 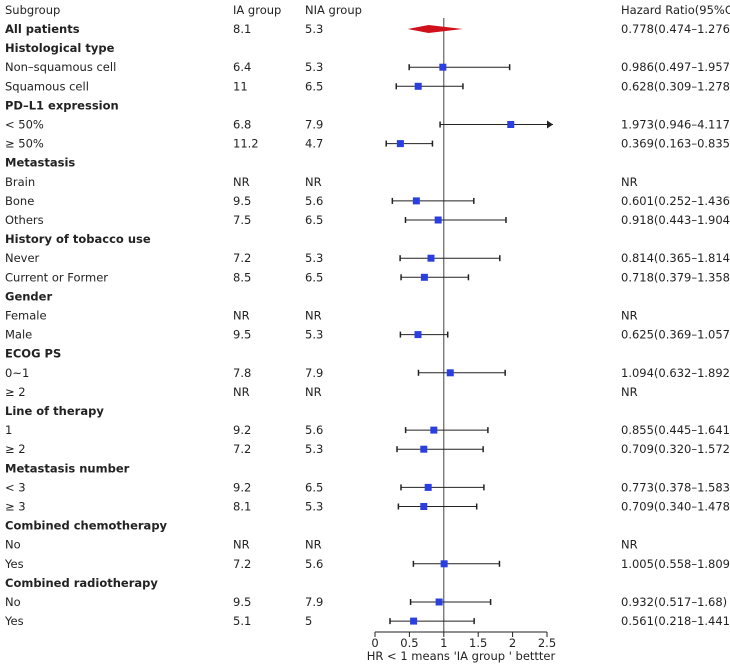 What do you see at coordinates (366, 602) in the screenshot?
I see `table-row: No 9.5 7.9 0.932(0.517–1.68)` at bounding box center [366, 602].